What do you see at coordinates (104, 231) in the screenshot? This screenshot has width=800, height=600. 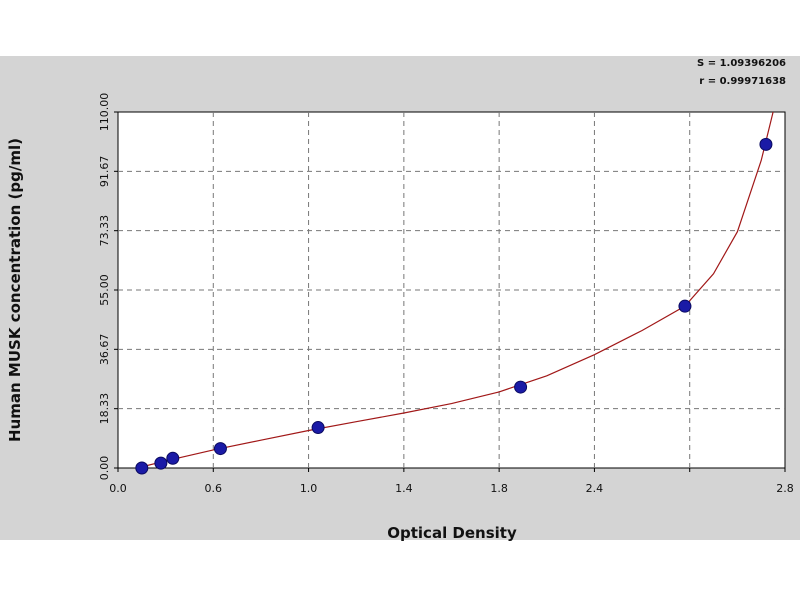 I see `y-tick-label: 73.33` at bounding box center [104, 231].